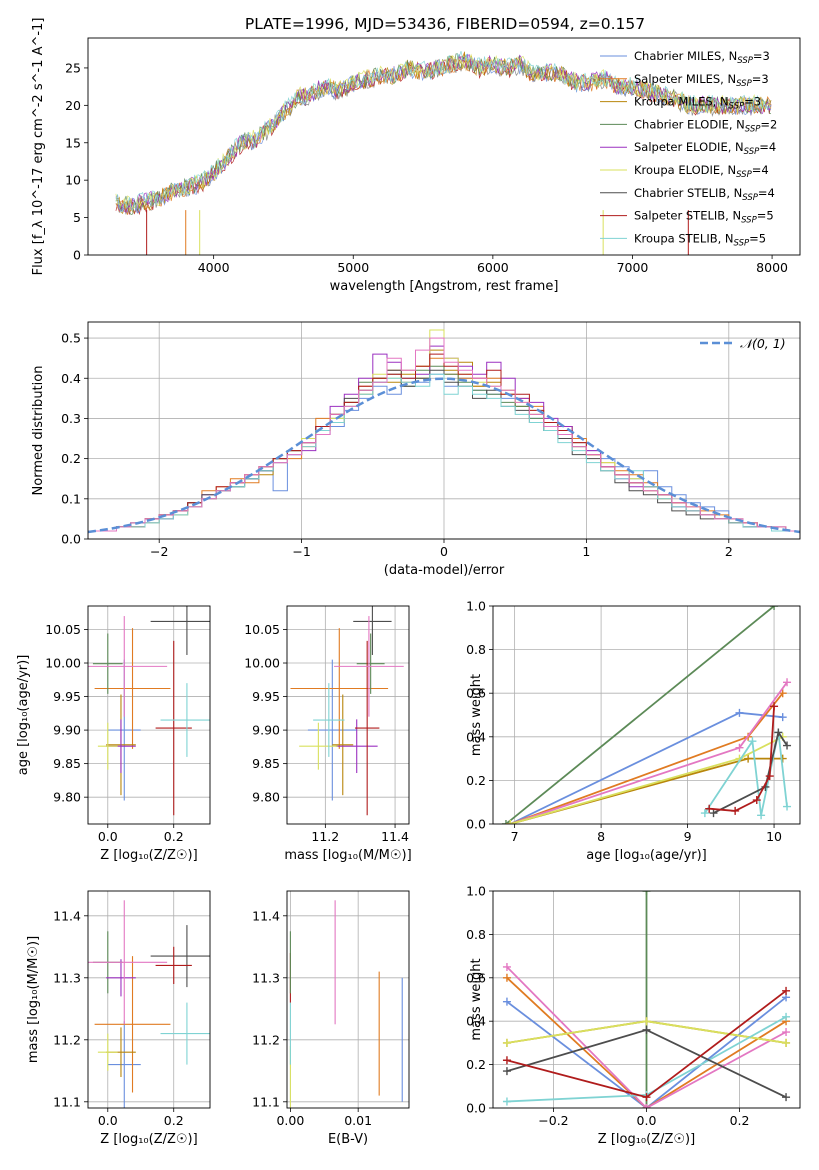 This screenshot has width=819, height=1170. I want to click on histogram-series, so click(444, 454).